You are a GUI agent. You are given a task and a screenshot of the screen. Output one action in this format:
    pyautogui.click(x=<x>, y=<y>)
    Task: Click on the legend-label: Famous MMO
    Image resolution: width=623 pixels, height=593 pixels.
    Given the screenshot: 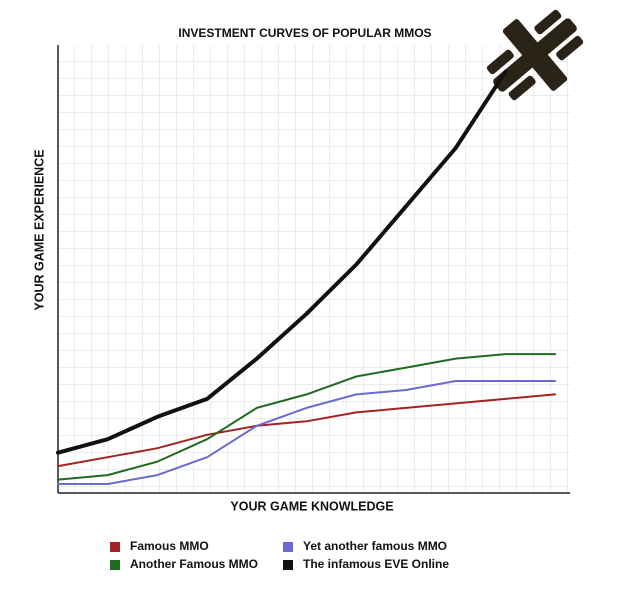 What is the action you would take?
    pyautogui.click(x=169, y=546)
    